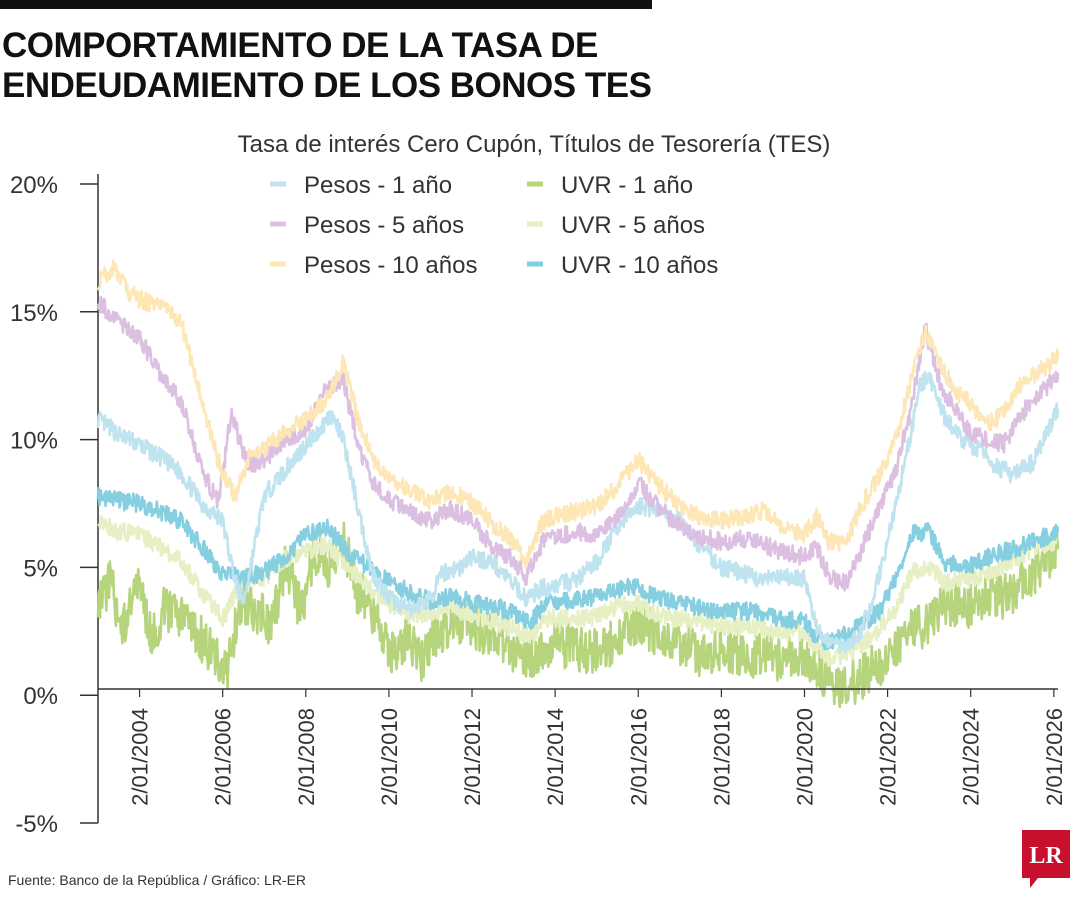  Describe the element at coordinates (555, 757) in the screenshot. I see `x-tick-label: 2/01/2014` at that location.